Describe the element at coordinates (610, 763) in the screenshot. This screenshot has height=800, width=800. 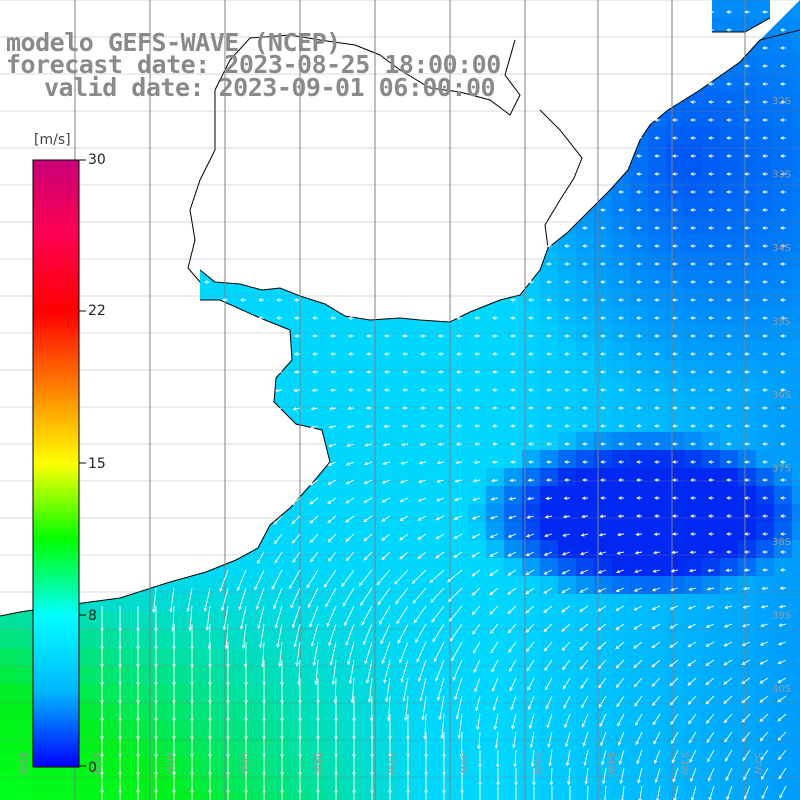
I see `lon-label: 54W` at that location.